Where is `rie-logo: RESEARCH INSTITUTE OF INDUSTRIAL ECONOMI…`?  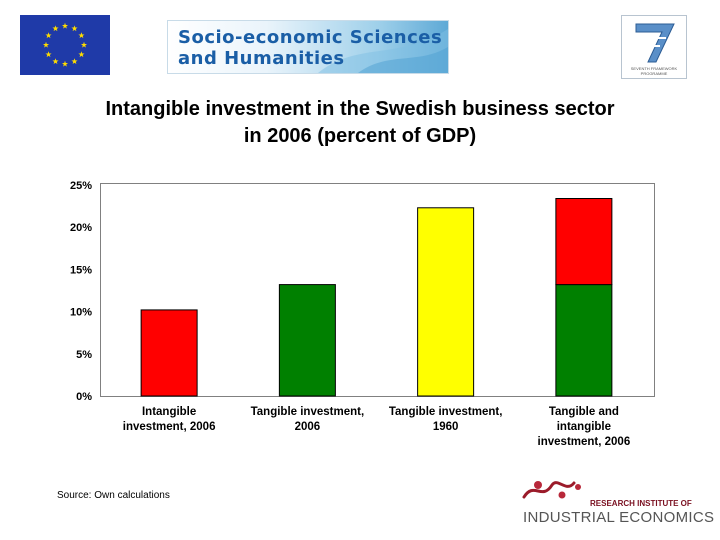
rie-logo: RESEARCH INSTITUTE OF INDUSTRIAL ECONOMI… is located at coordinates (617, 502).